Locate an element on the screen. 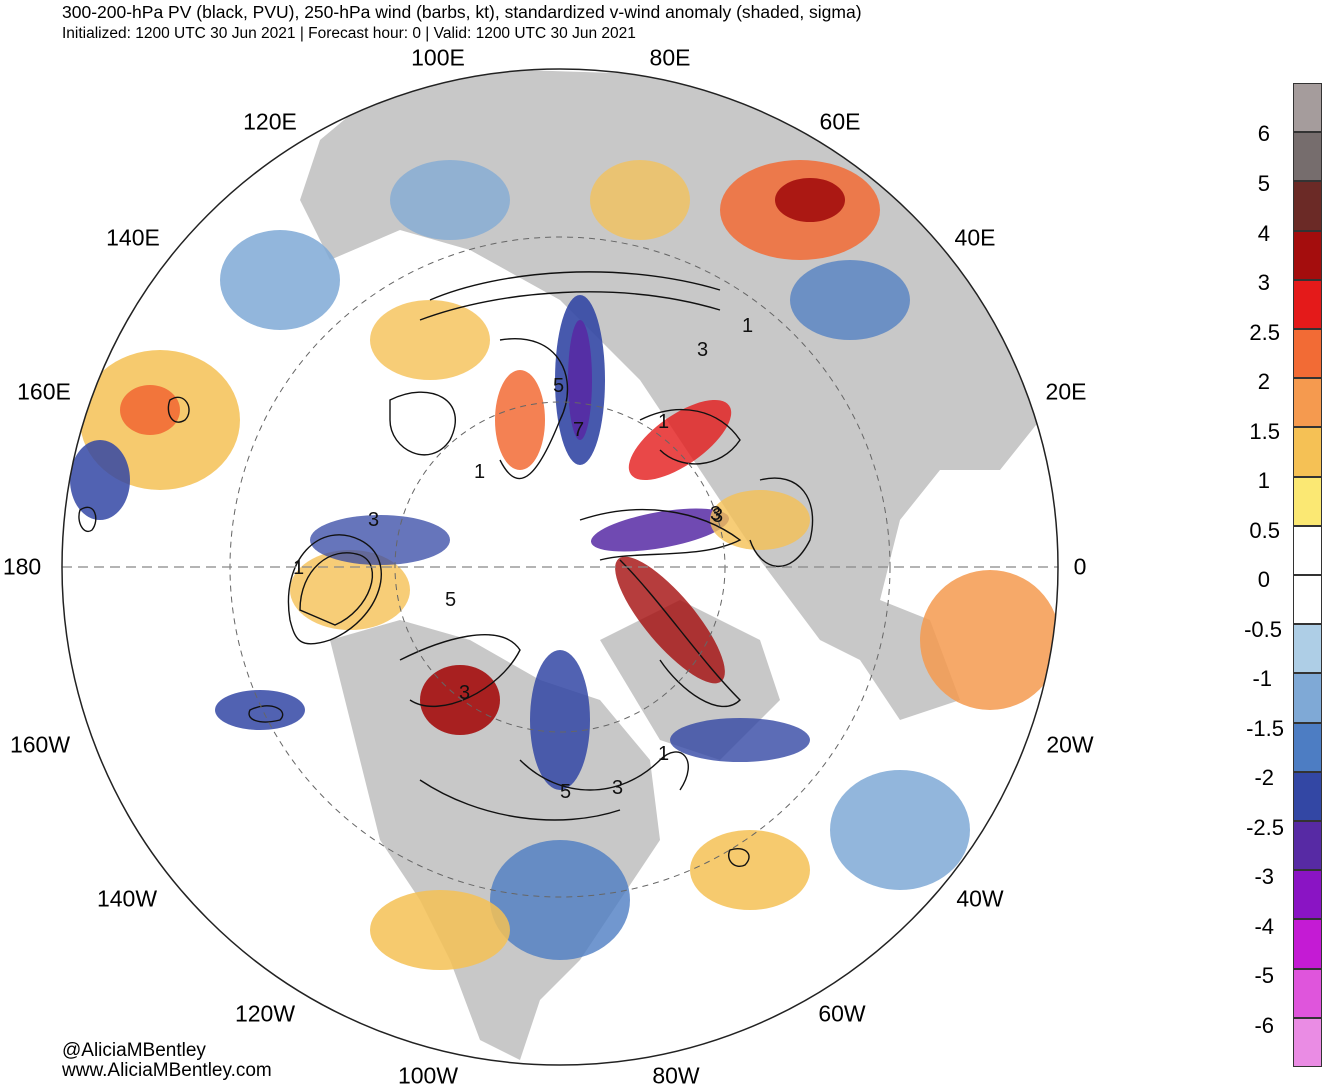 The height and width of the screenshot is (1091, 1324). colorbar-label: 6 is located at coordinates (1263, 133).